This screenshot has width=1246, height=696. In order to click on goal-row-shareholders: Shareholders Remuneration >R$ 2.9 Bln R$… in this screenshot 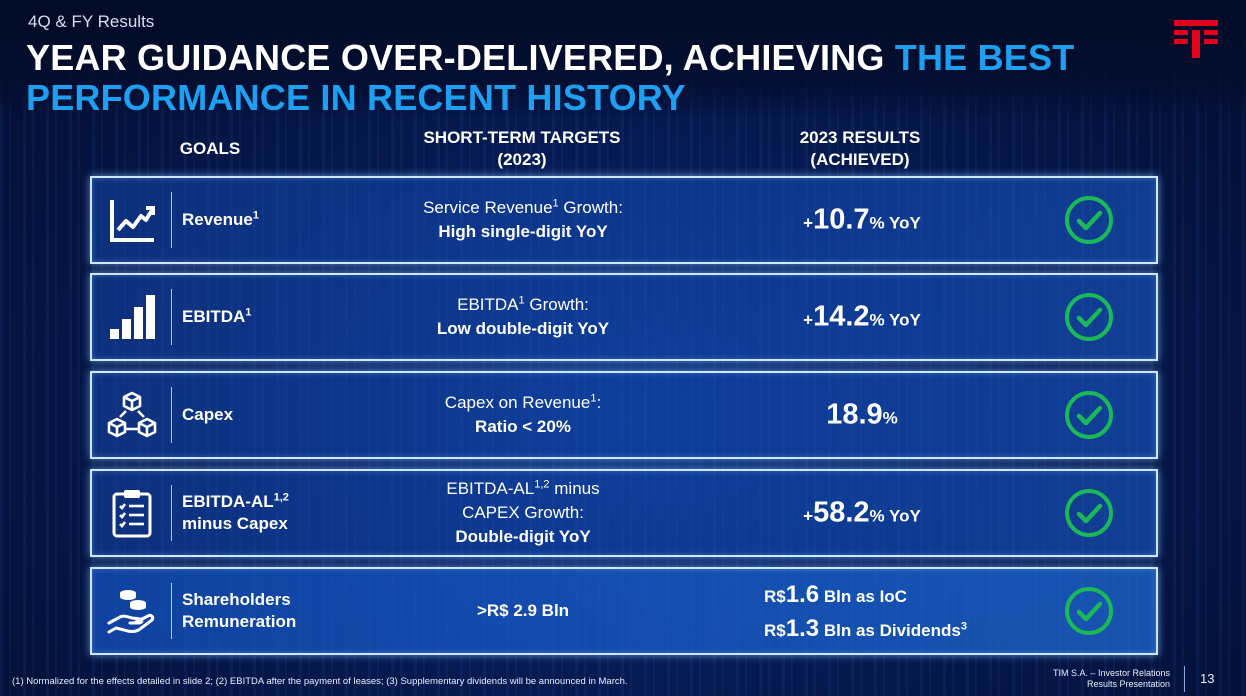, I will do `click(624, 611)`.